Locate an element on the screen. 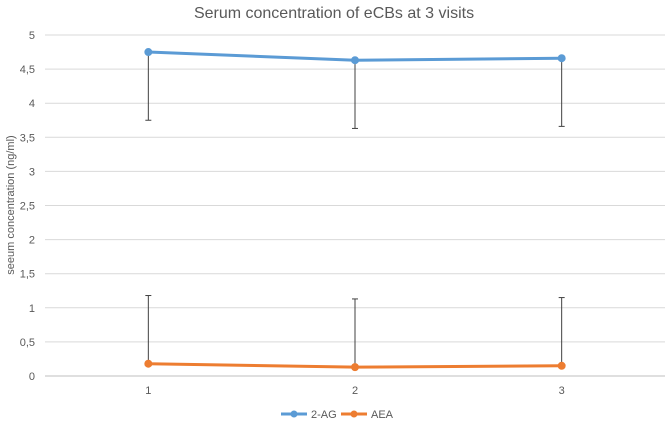 This screenshot has height=429, width=669. y-tick-labels: 0 0,5 1 1,5 2 2,5 3 3,5 4 4,5 5 is located at coordinates (27, 206).